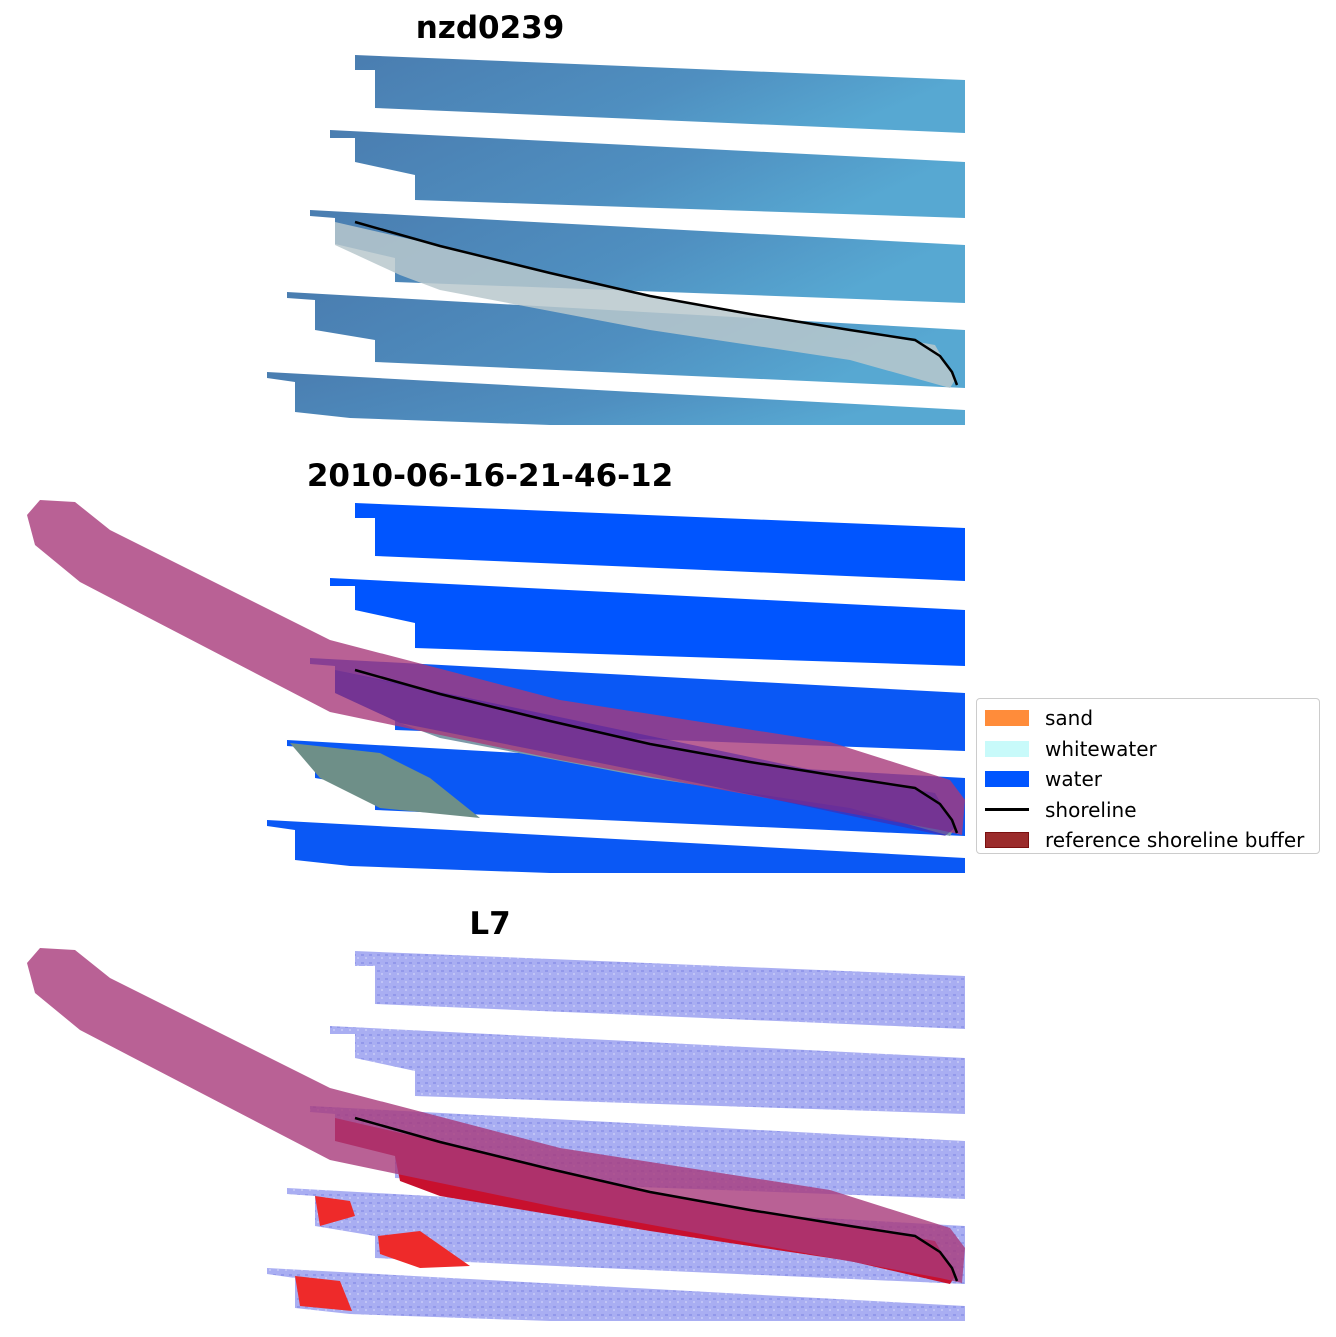  Describe the element at coordinates (1148, 718) in the screenshot. I see `legend-item-sand: sand` at that location.